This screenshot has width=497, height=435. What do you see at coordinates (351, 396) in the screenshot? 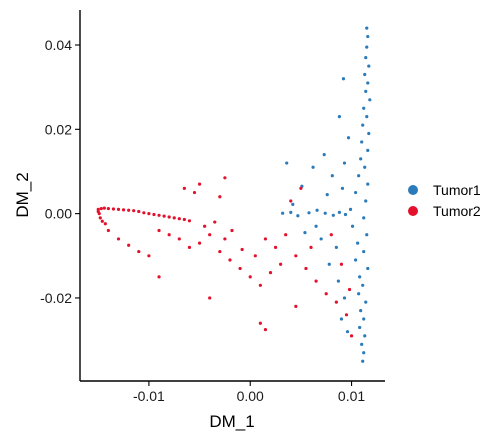
I see `x-tick-label: 0.01` at bounding box center [351, 396].